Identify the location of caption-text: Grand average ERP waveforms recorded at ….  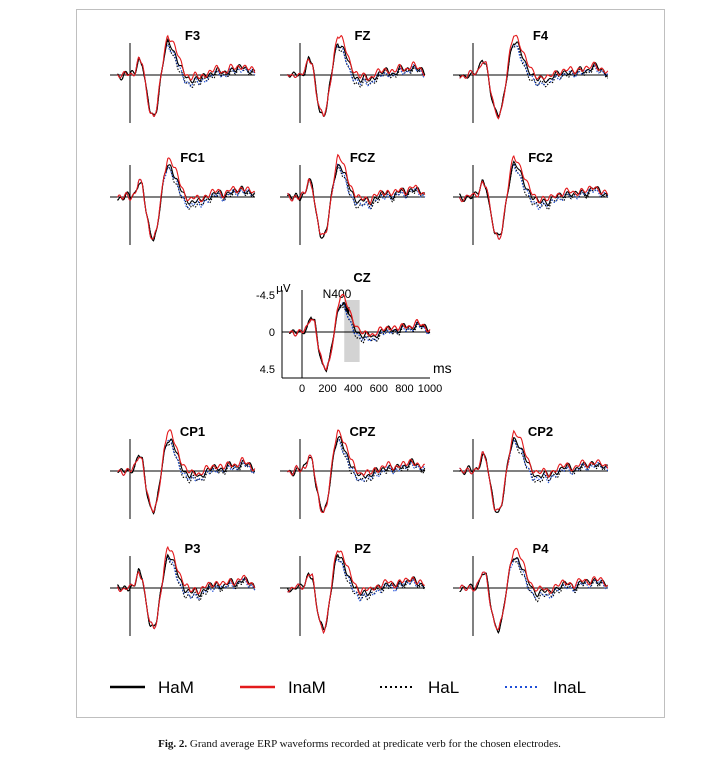
(375, 744).